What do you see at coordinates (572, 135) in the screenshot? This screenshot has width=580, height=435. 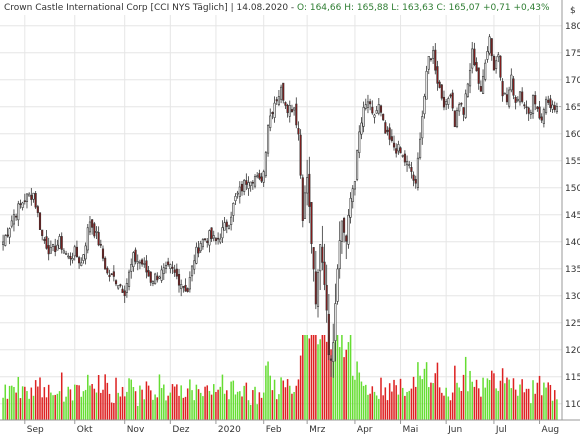 I see `y-tick-label: 160,00` at bounding box center [572, 135].